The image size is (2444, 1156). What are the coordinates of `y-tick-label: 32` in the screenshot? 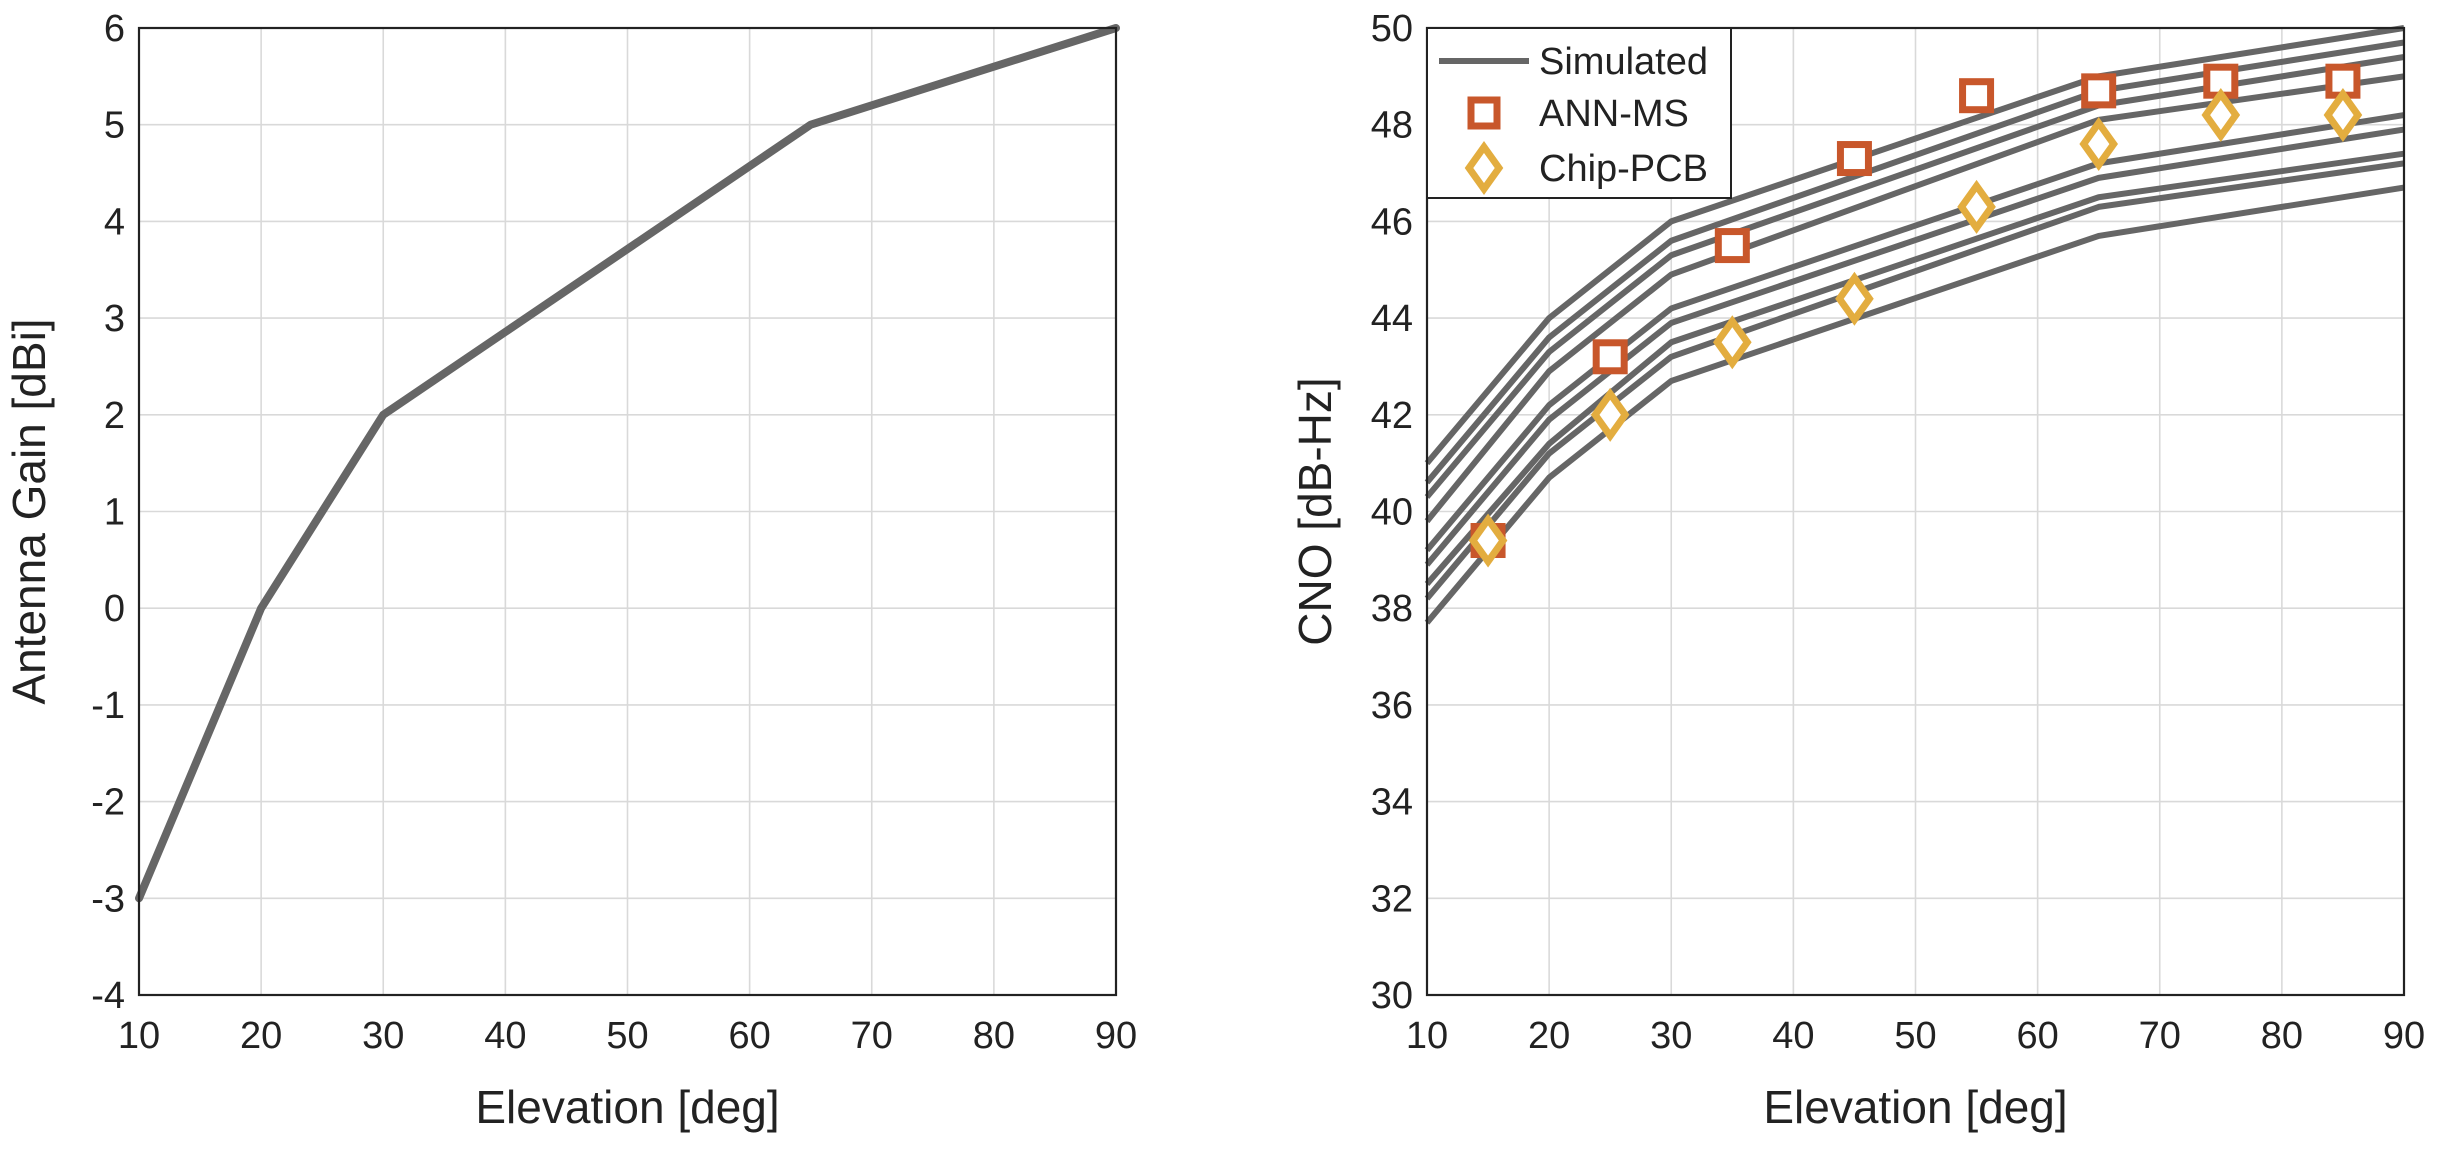 It's located at (1392, 899).